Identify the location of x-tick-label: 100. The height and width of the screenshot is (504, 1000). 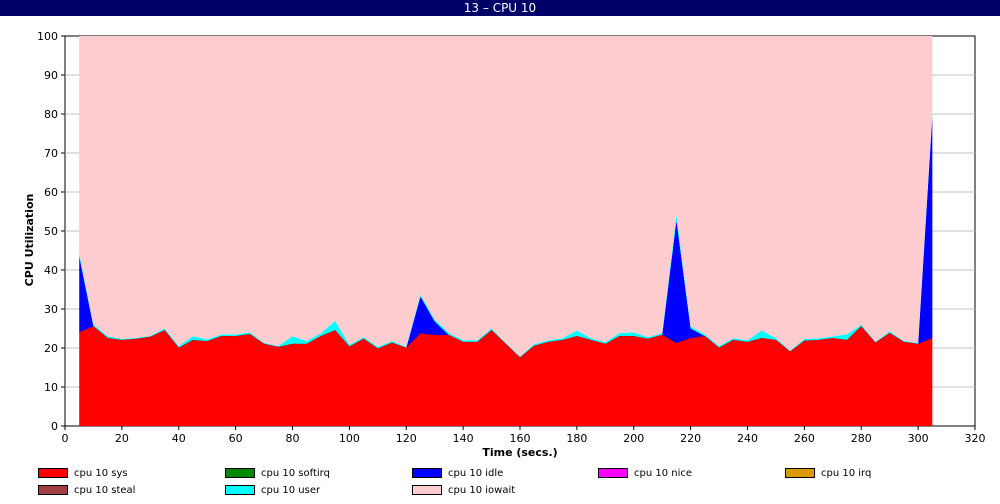
(349, 438).